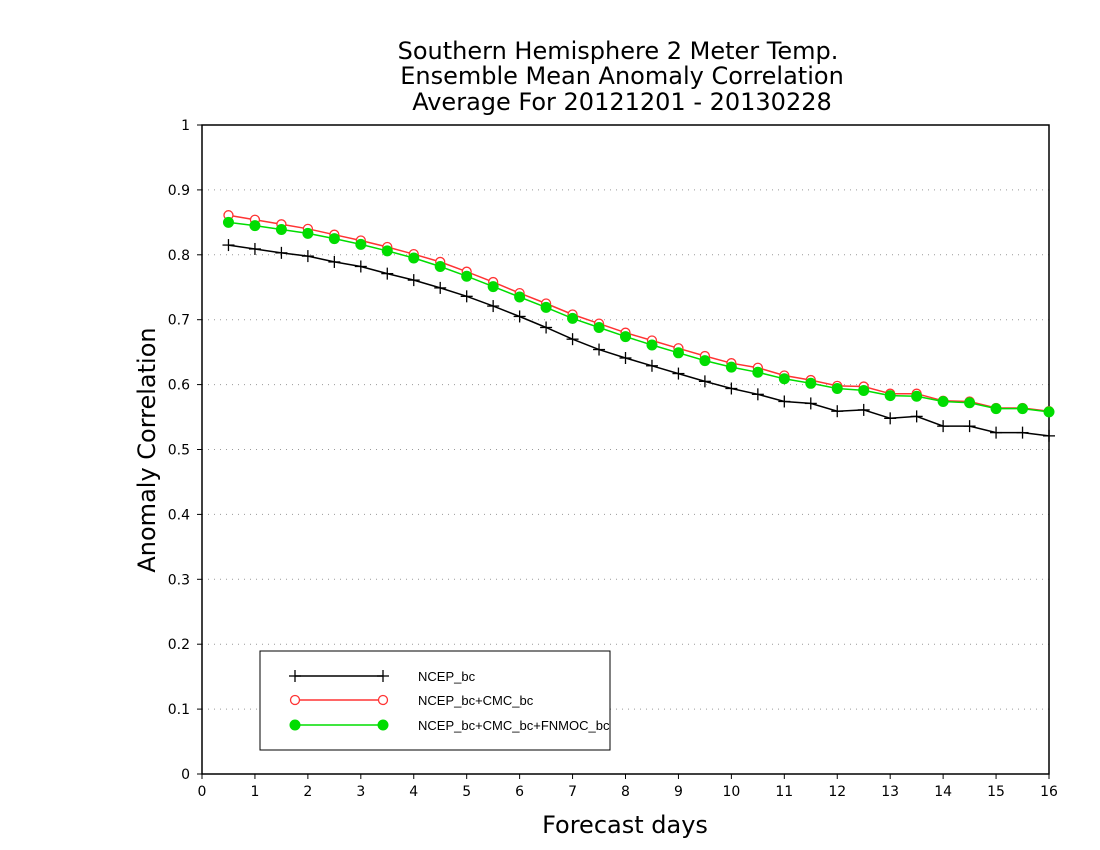  What do you see at coordinates (943, 792) in the screenshot?
I see `x-tick-label: 14` at bounding box center [943, 792].